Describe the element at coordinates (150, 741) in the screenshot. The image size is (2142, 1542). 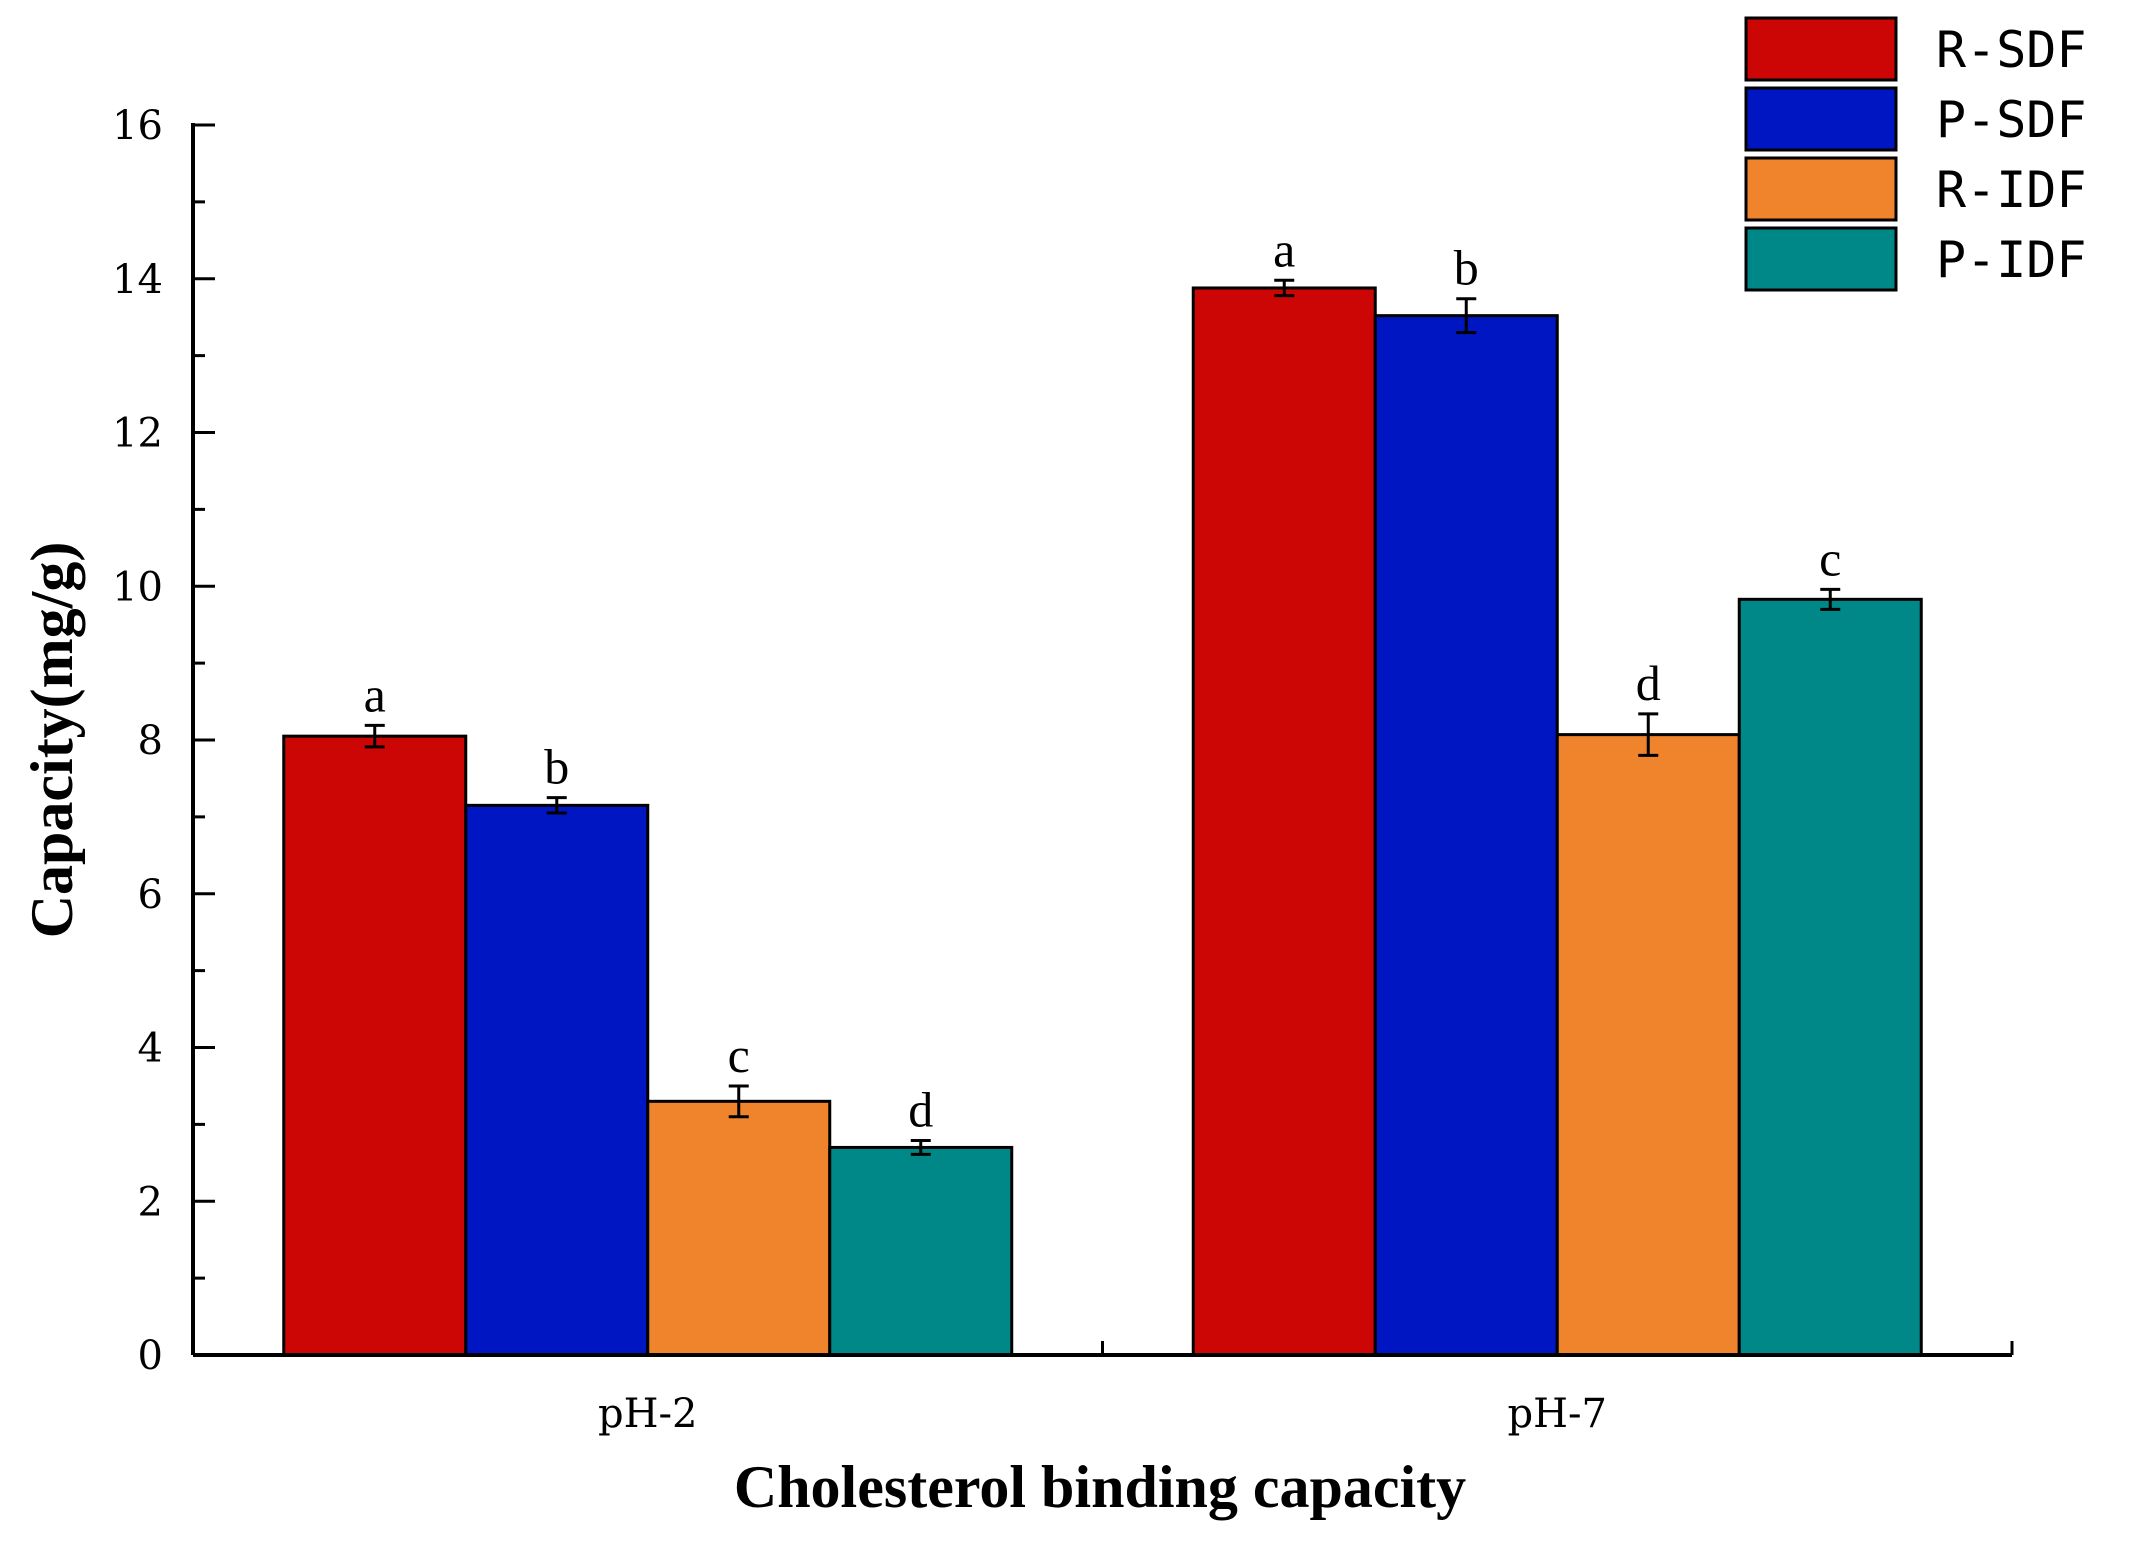
I see `y-tick-label: 8` at that location.